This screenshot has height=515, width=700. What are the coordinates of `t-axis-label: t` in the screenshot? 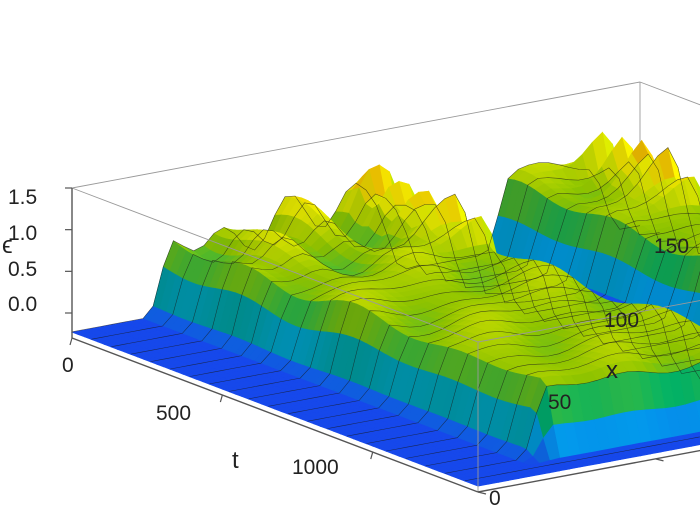 It's located at (235, 460).